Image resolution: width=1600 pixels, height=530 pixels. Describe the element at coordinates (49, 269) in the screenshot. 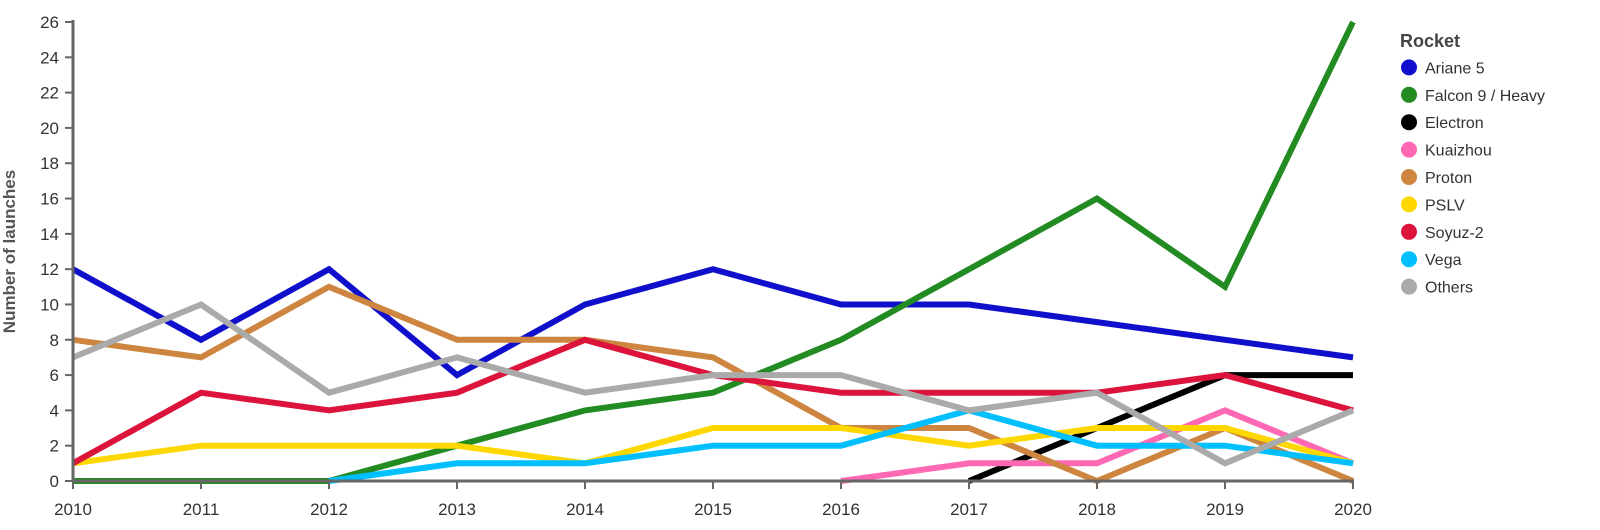

I see `y-tick-label: 12` at that location.